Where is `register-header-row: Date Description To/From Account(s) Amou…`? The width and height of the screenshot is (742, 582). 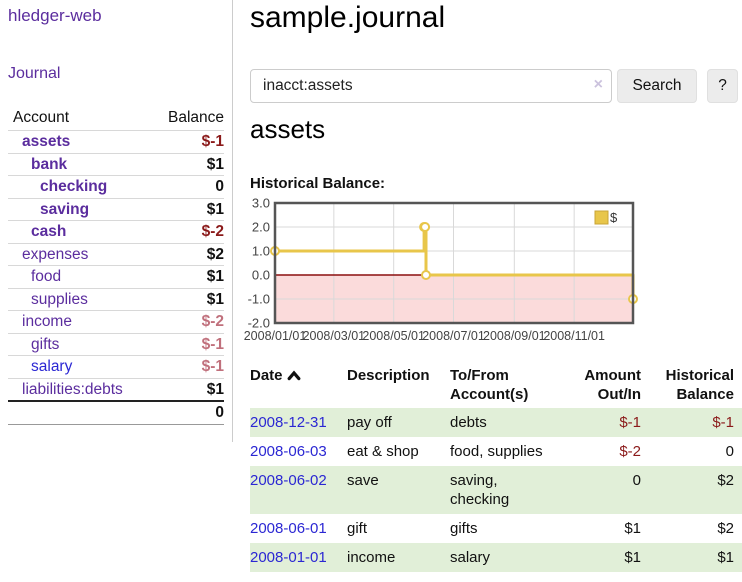
register-header-row: Date Description To/From Account(s) Amou… is located at coordinates (496, 385).